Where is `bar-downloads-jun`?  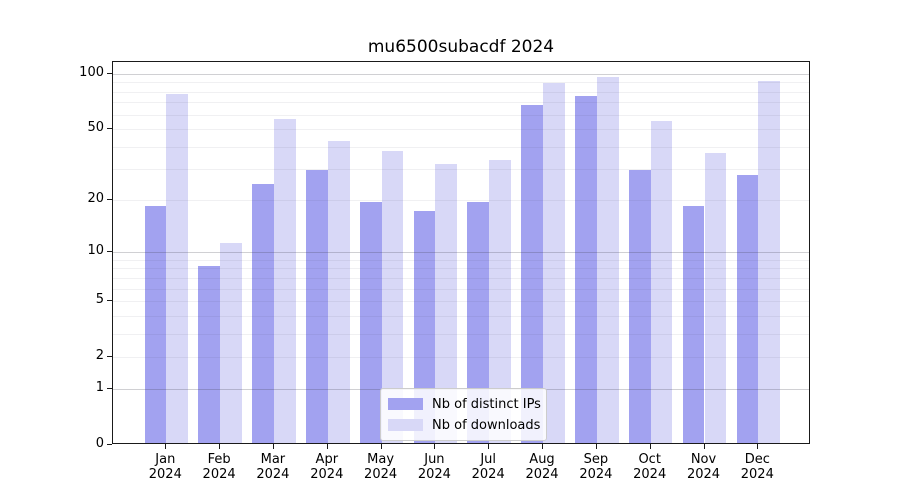
bar-downloads-jun is located at coordinates (446, 303).